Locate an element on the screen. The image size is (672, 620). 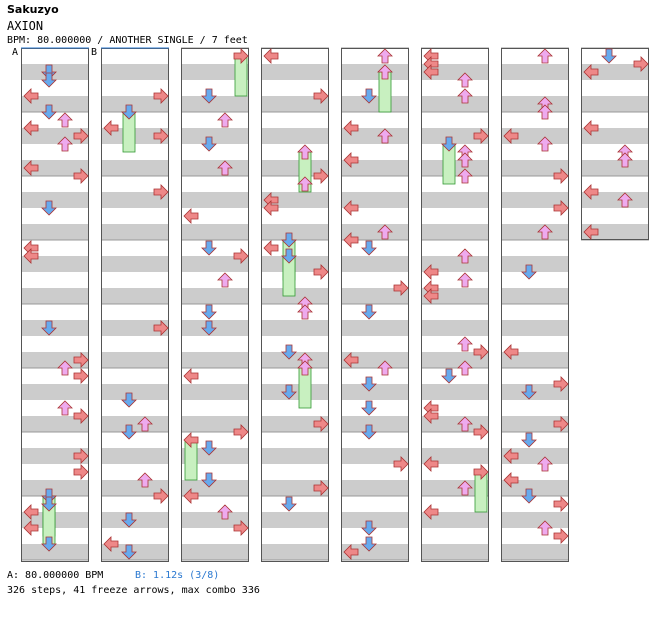
marker-b: B is located at coordinates (94, 52).